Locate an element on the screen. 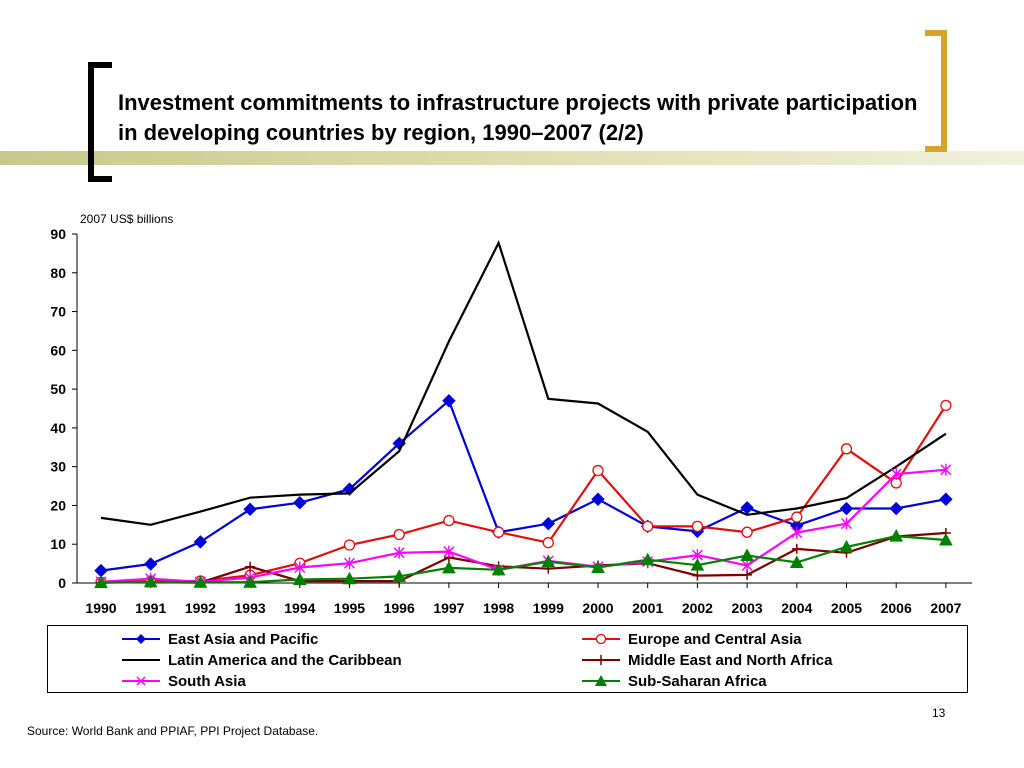 This screenshot has width=1024, height=768. x-tick-label: 2001 is located at coordinates (647, 608).